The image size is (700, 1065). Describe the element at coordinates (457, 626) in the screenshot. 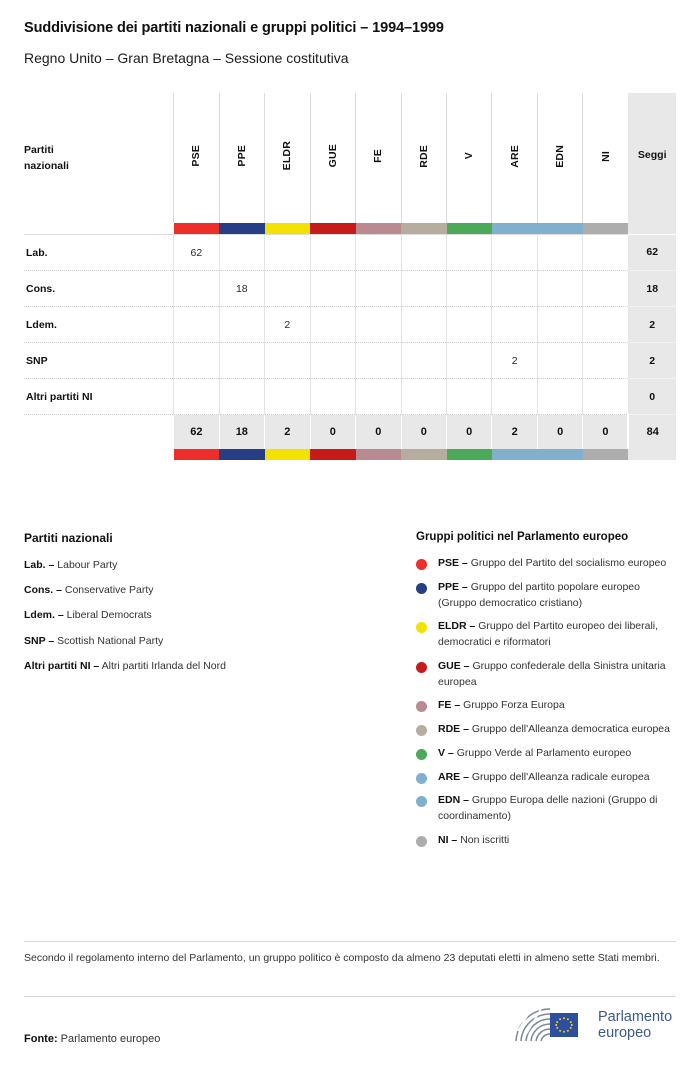

I see `legend-item-abbr: ELDR –` at that location.